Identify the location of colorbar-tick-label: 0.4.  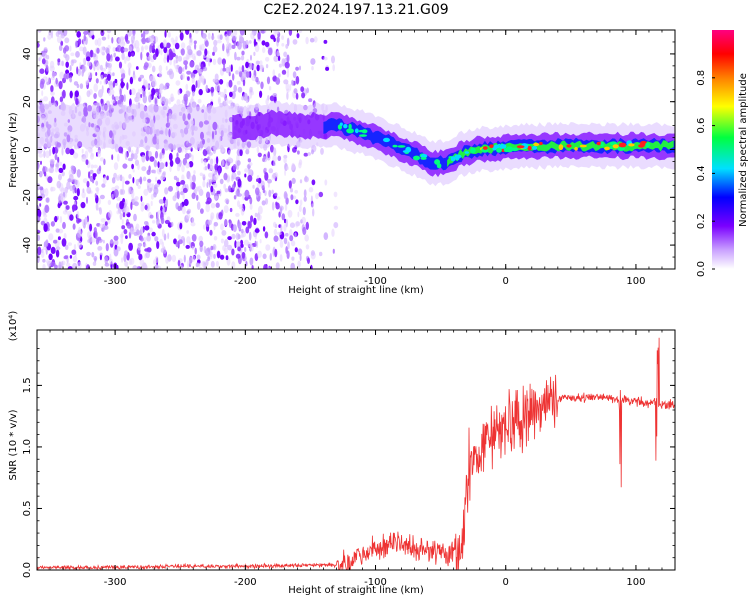
(701, 173).